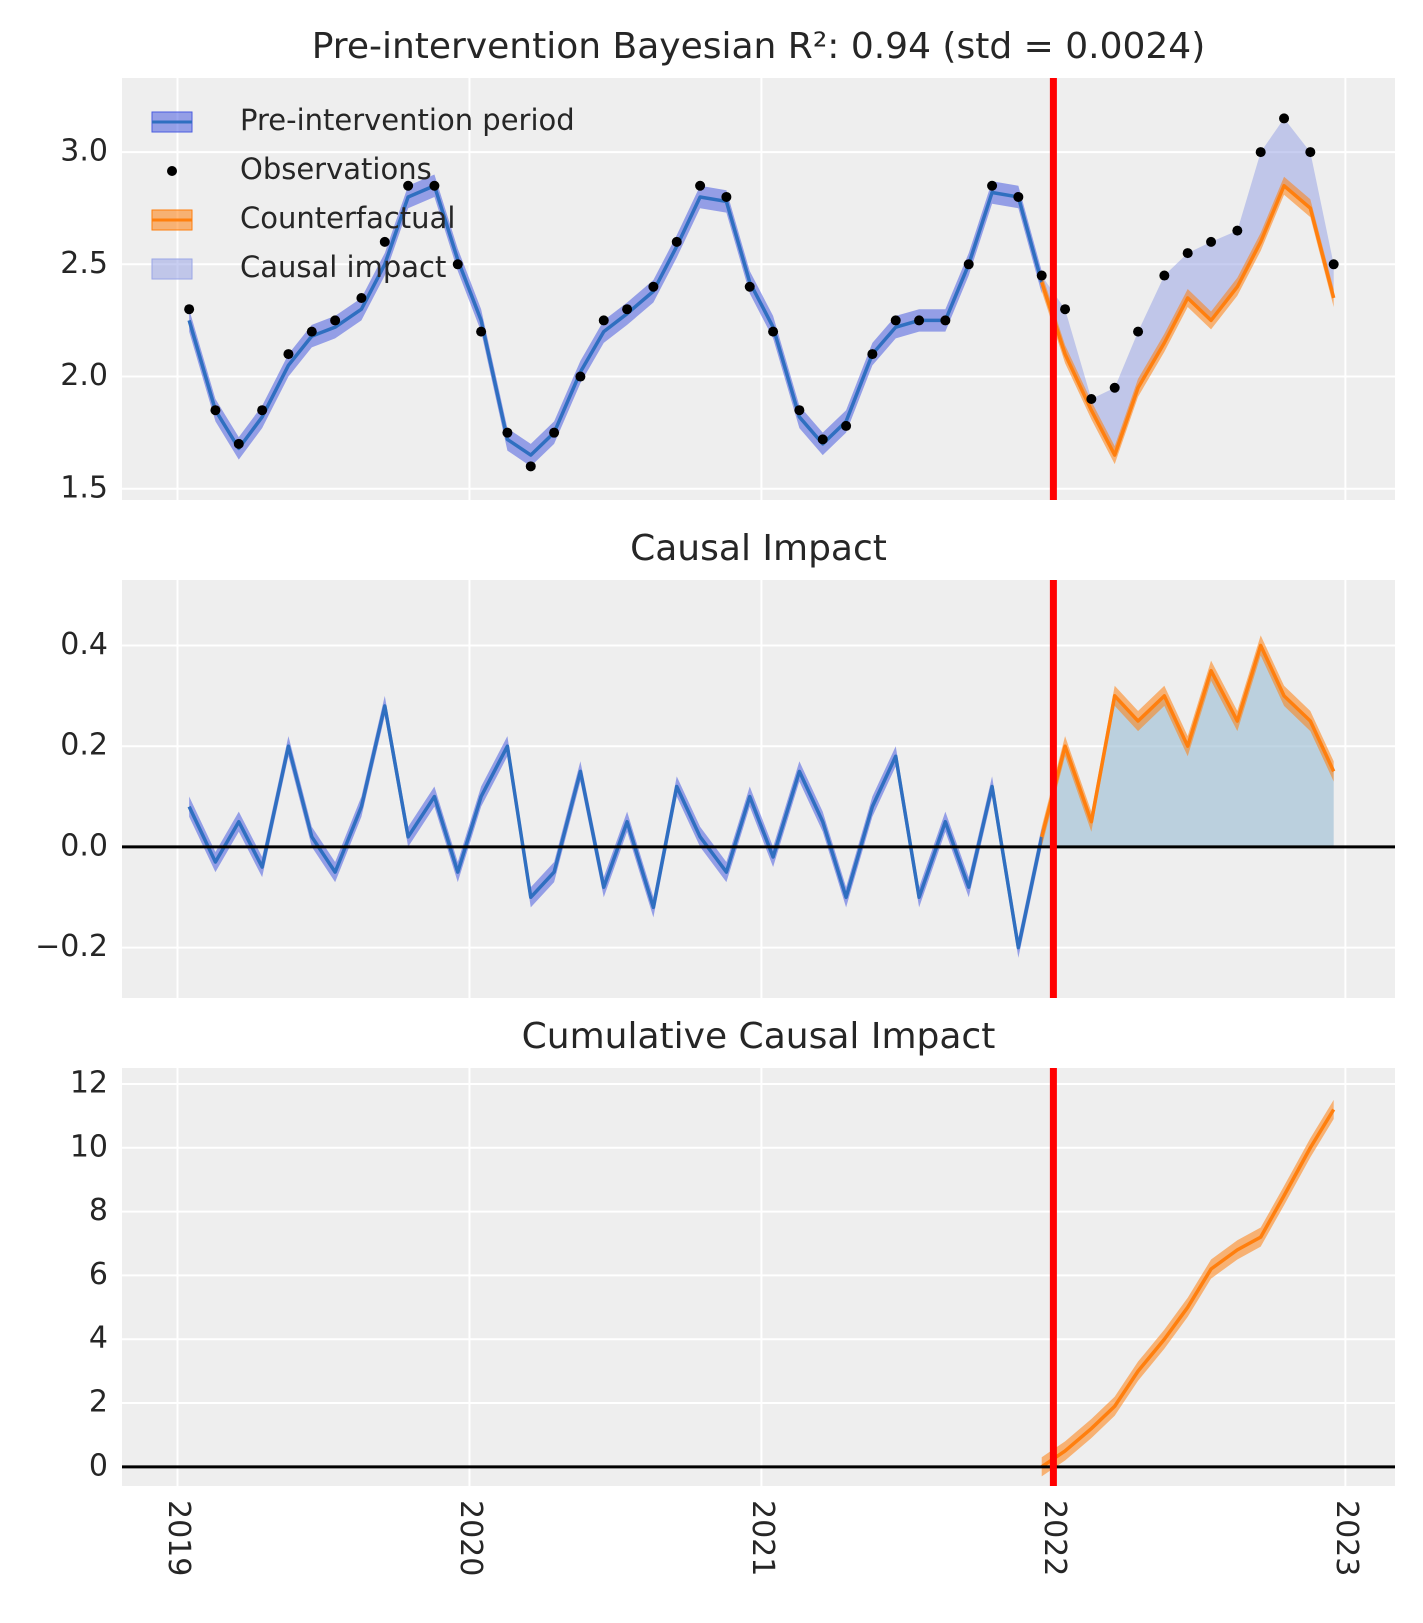 This screenshot has height=1623, width=1423. Describe the element at coordinates (470, 1538) in the screenshot. I see `x-tick-label: 2020` at that location.